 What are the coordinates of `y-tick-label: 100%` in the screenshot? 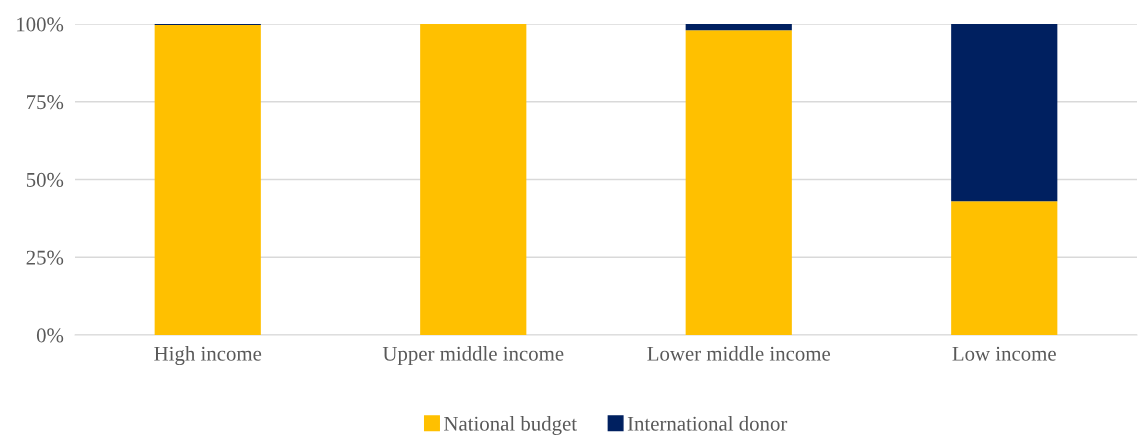 It's located at (40, 24).